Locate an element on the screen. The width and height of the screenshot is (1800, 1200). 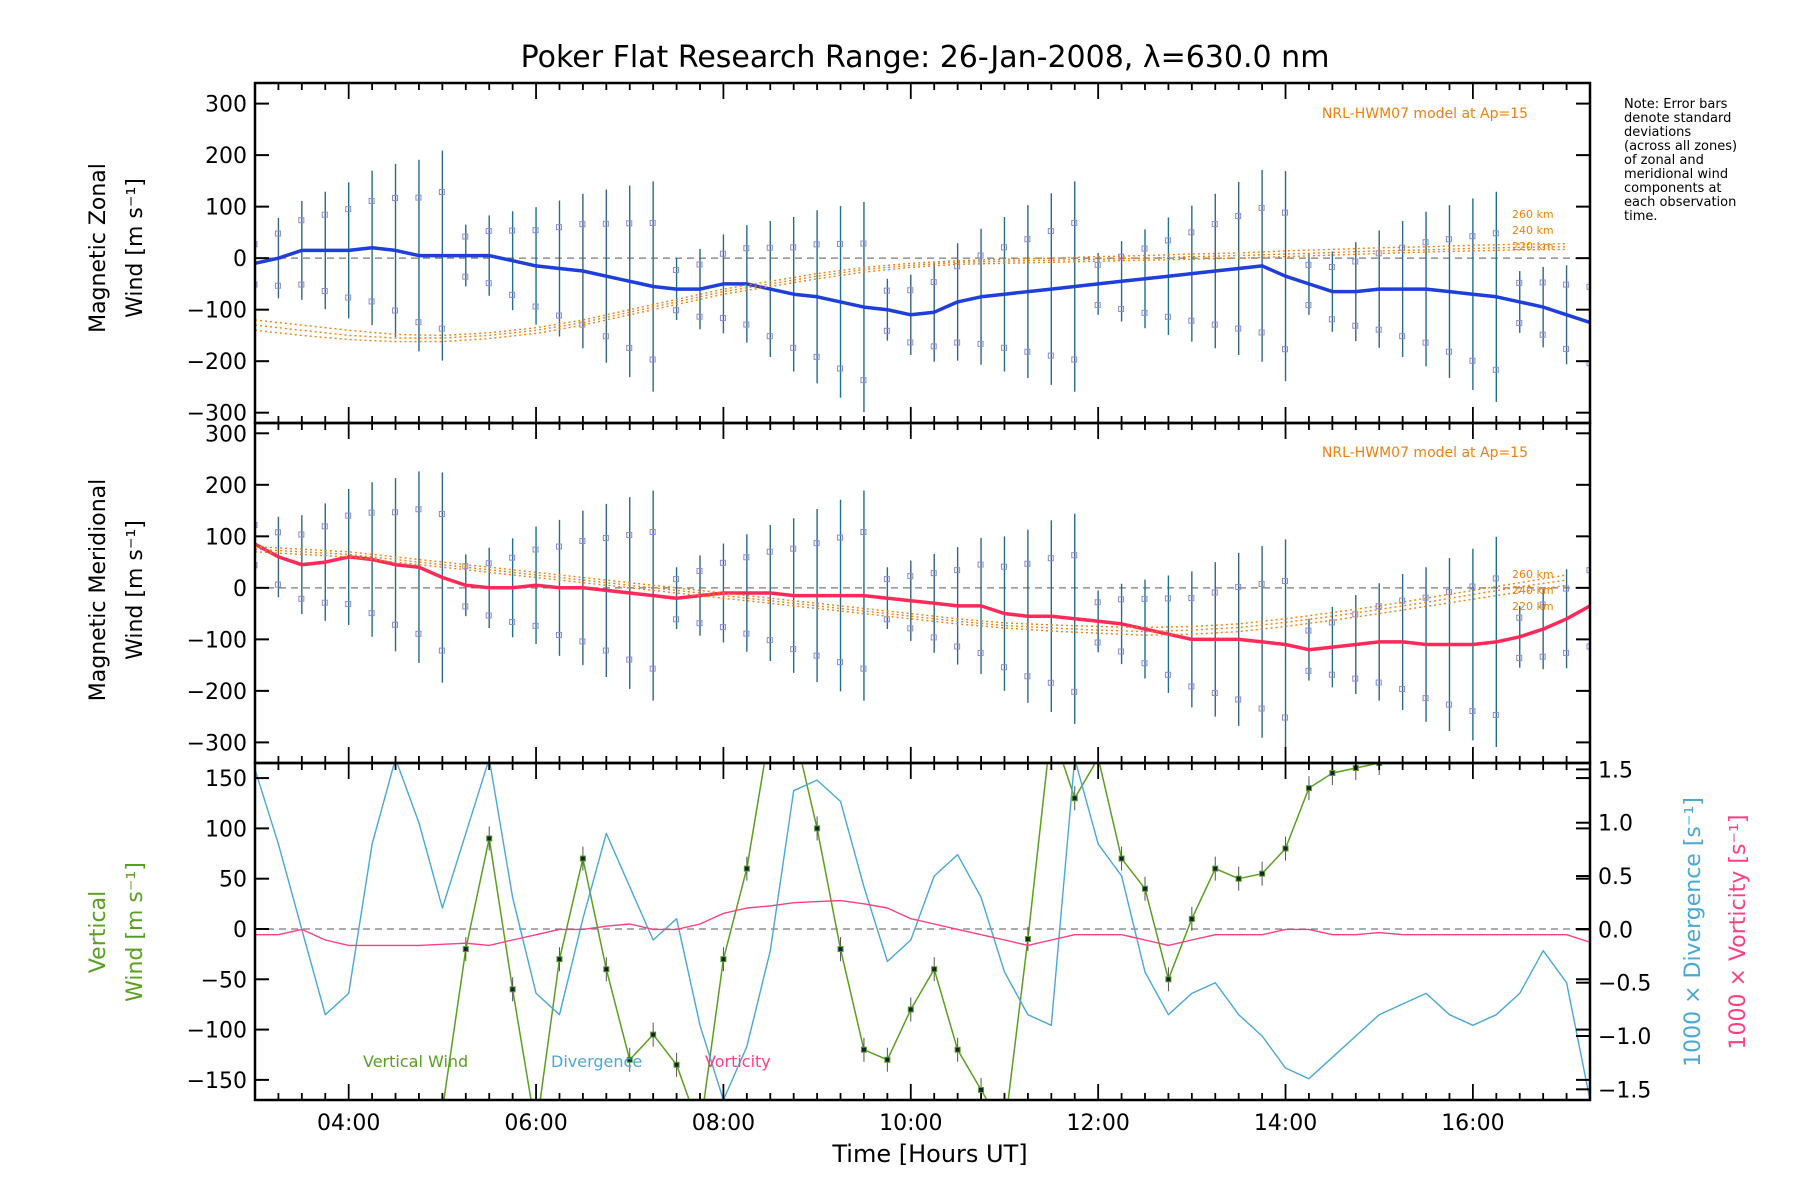
zonal-ytick-label: 0 is located at coordinates (240, 259).